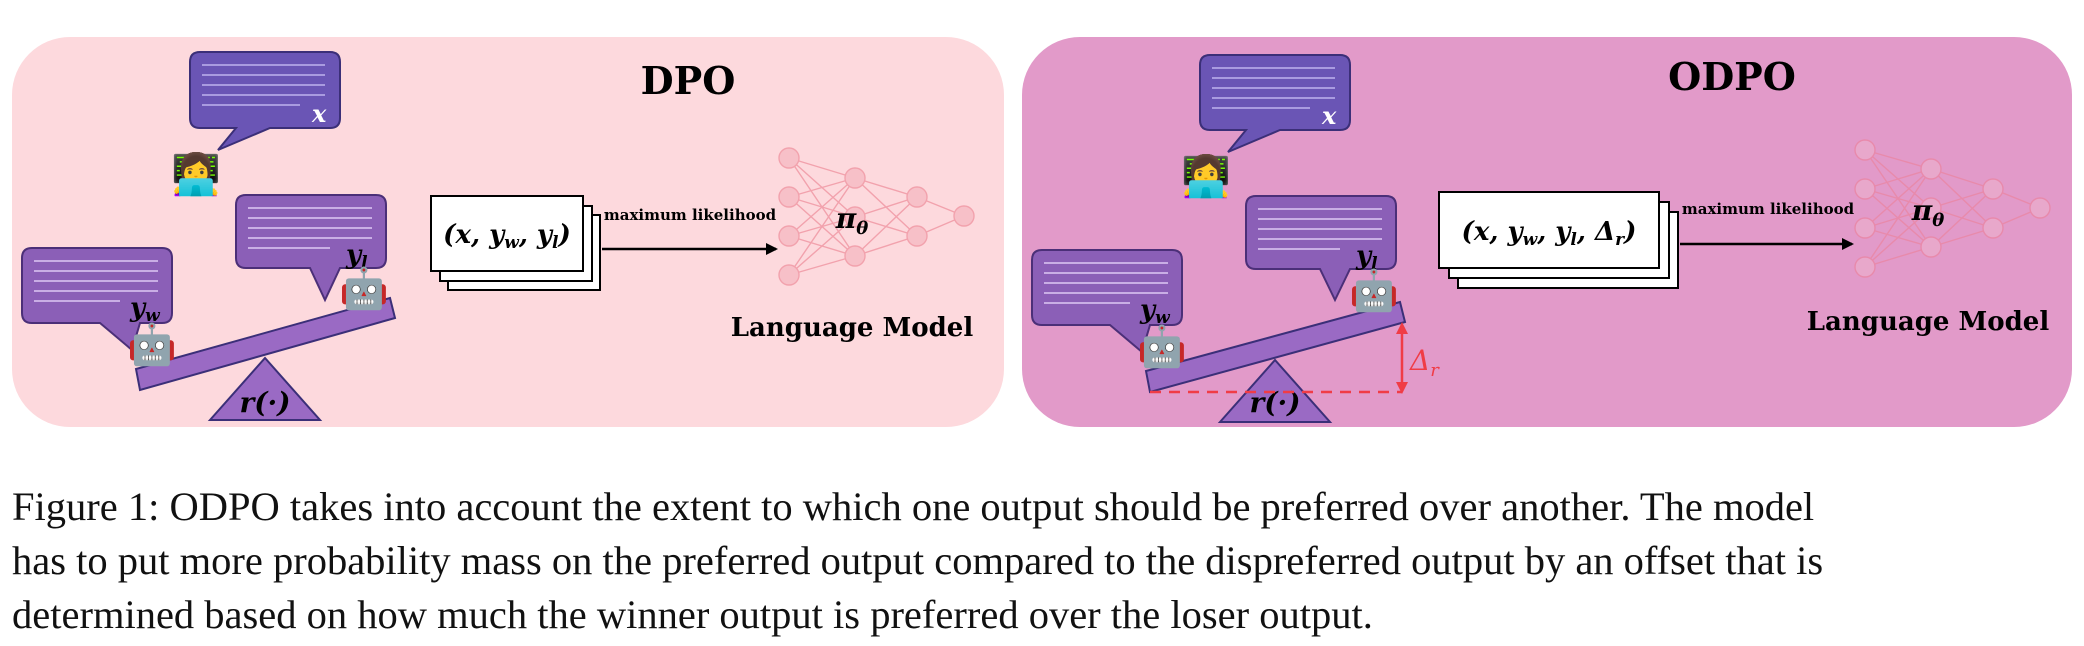 The height and width of the screenshot is (646, 2084). I want to click on odpo-arrow-label: maximum likelihood, so click(1768, 209).